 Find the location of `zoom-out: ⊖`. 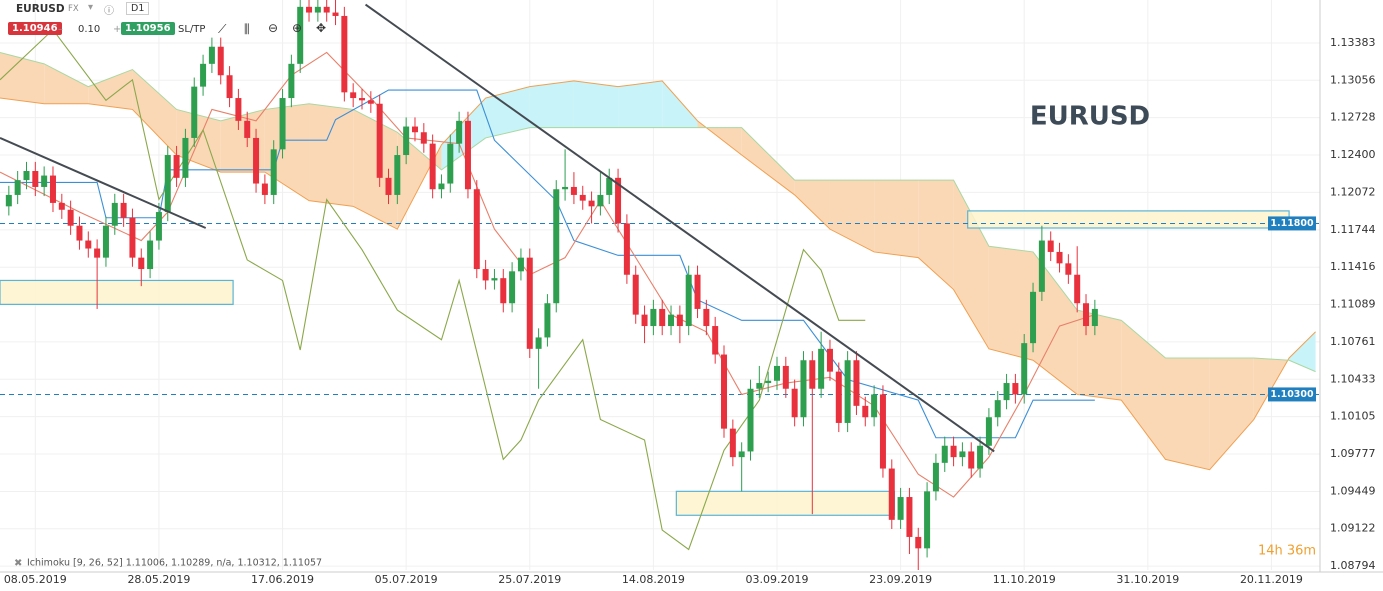

zoom-out: ⊖ is located at coordinates (273, 28).